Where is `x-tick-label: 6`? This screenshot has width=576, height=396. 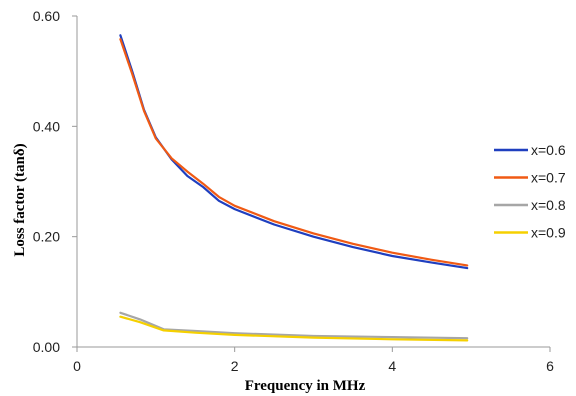
x-tick-label: 6 is located at coordinates (550, 366).